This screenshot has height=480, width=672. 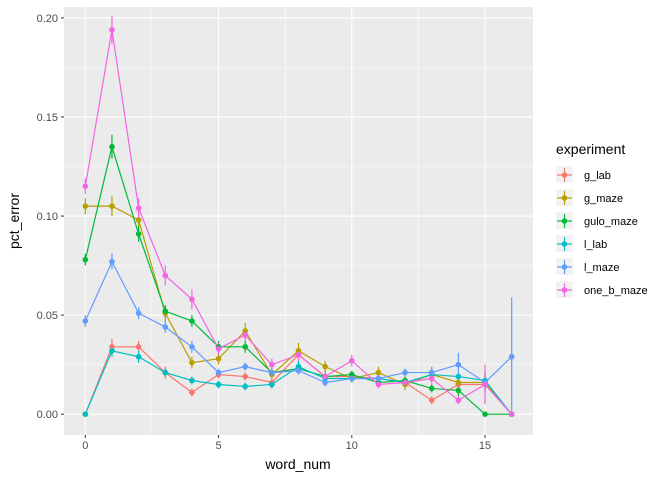 What do you see at coordinates (85, 446) in the screenshot?
I see `x-tick-label: 0` at bounding box center [85, 446].